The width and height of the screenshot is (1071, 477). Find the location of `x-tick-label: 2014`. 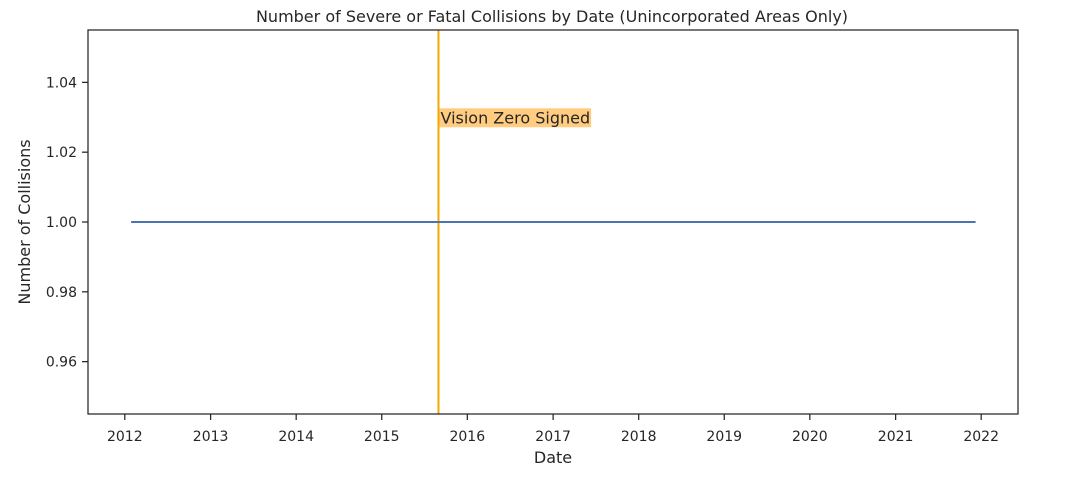

x-tick-label: 2014 is located at coordinates (296, 437).